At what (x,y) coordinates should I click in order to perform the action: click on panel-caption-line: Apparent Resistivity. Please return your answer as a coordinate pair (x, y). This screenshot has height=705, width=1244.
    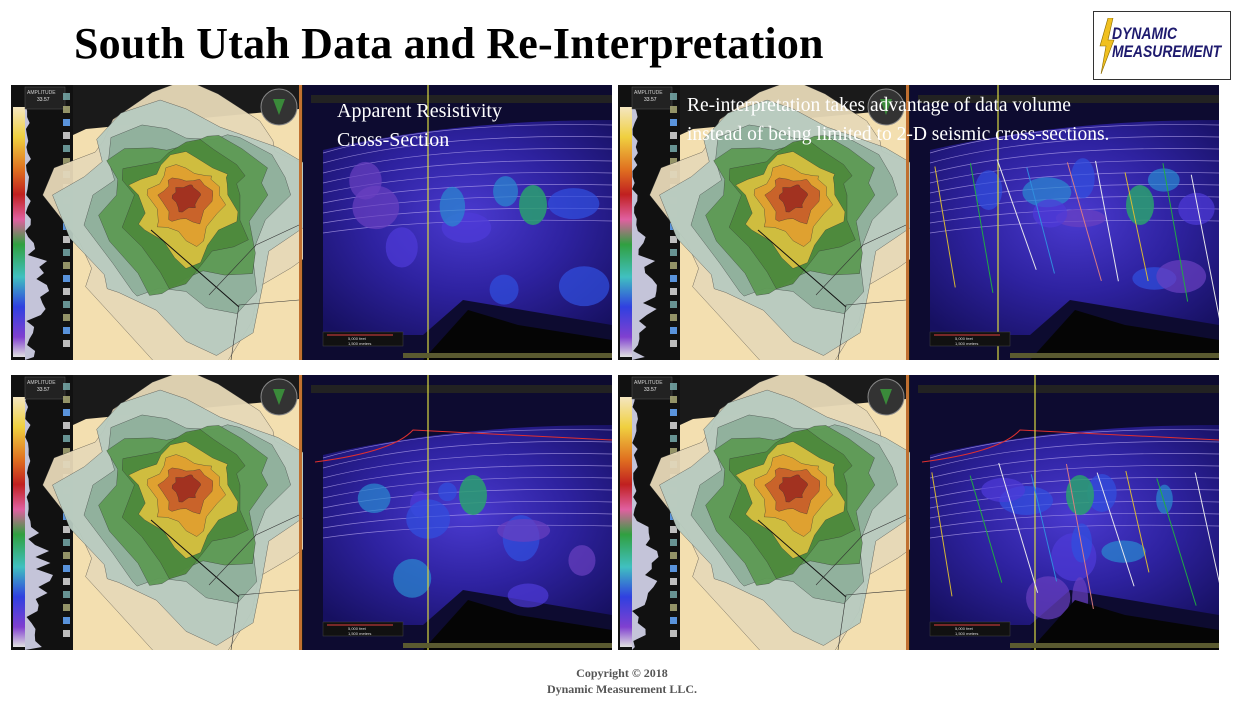
    Looking at the image, I should click on (419, 111).